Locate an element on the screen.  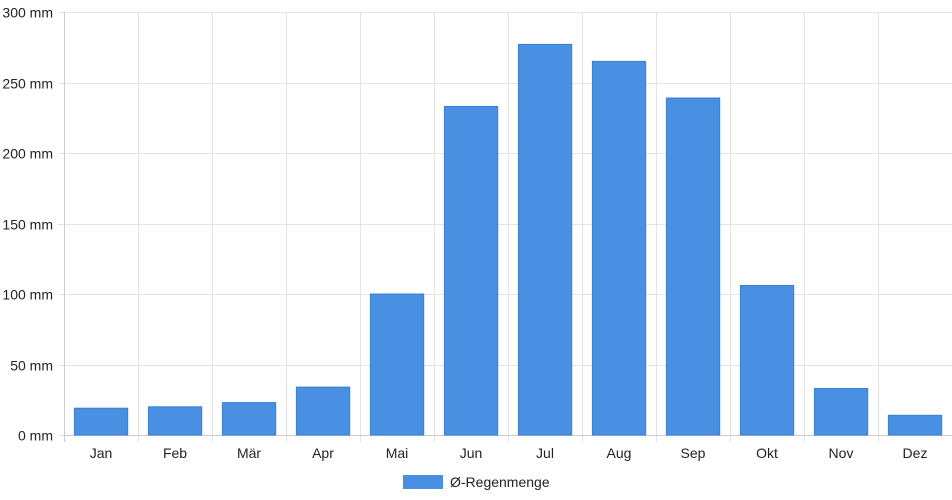
bar-Dez is located at coordinates (915, 425).